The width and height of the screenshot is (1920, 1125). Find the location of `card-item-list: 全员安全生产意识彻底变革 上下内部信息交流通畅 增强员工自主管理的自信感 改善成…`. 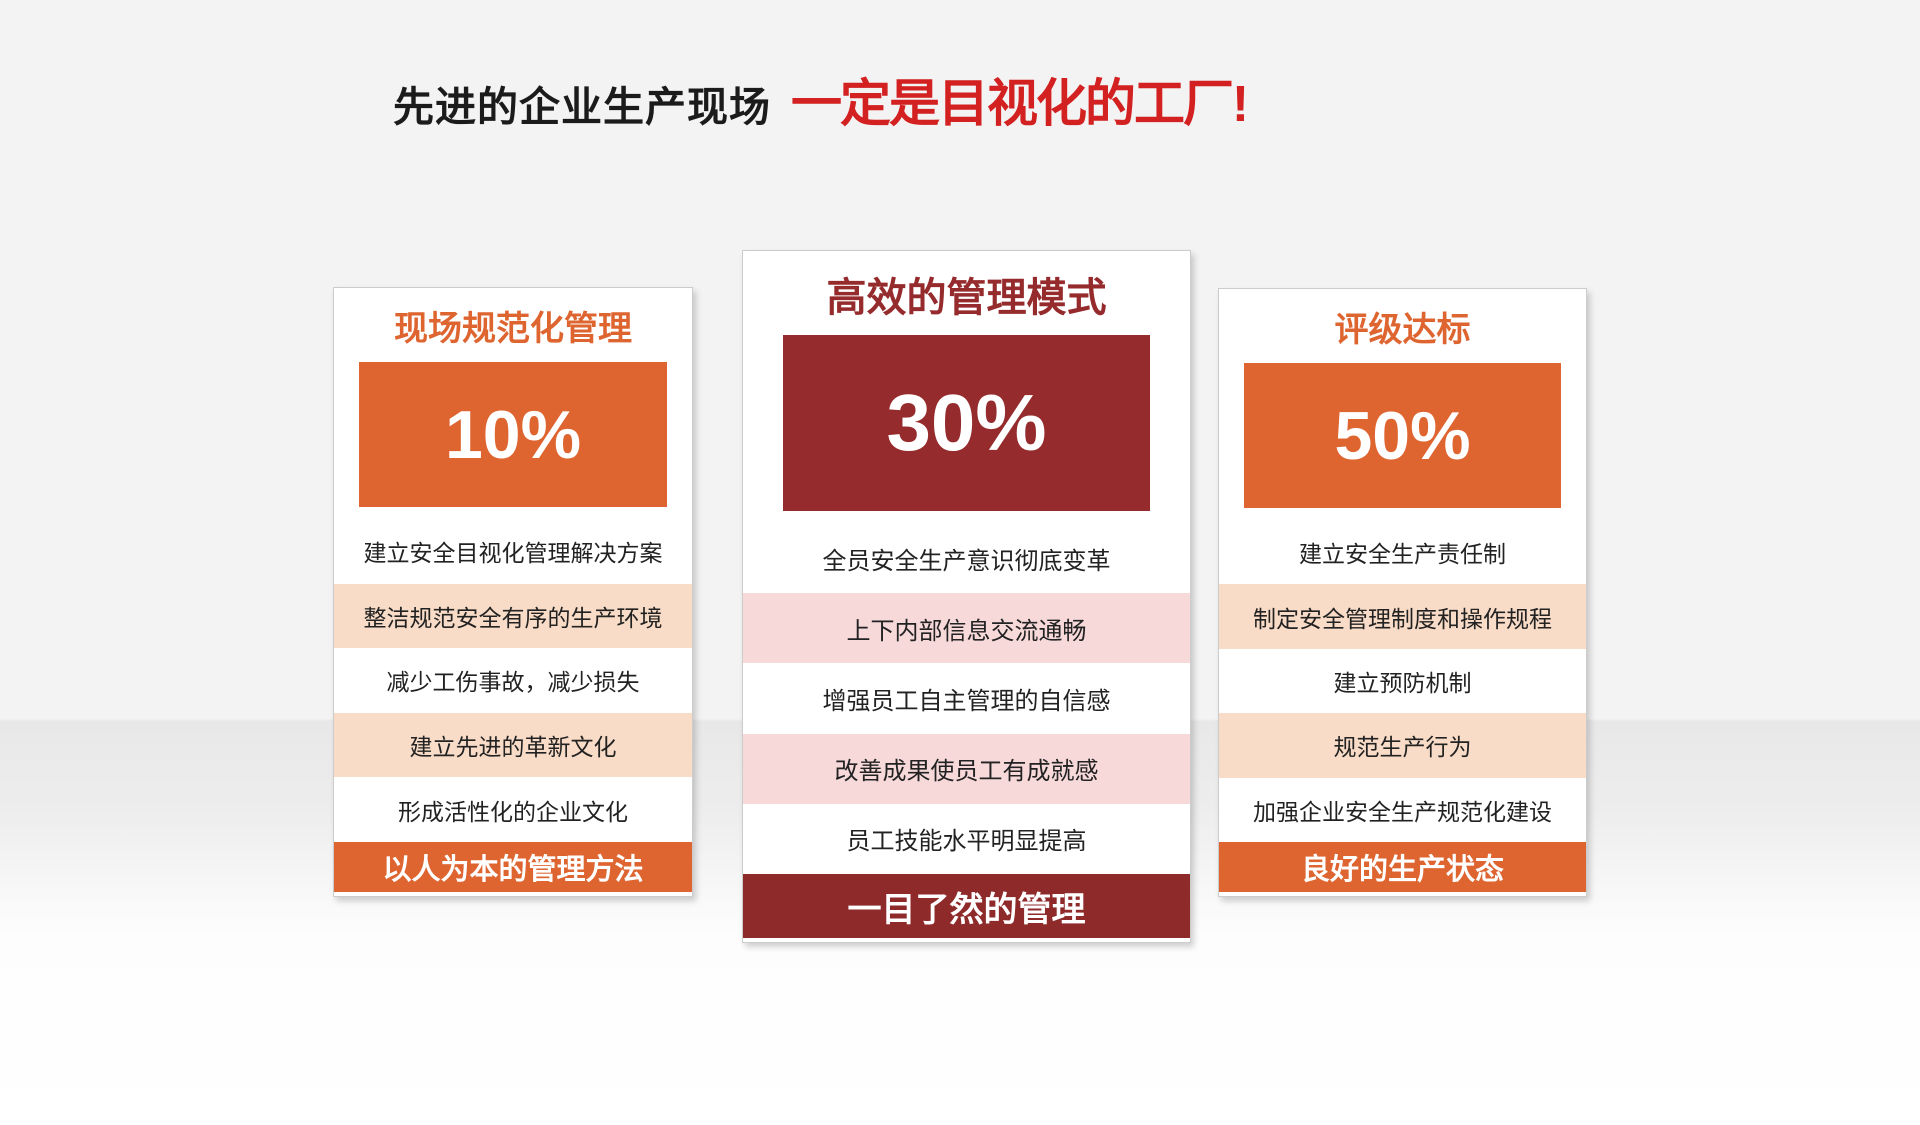

card-item-list: 全员安全生产意识彻底变革 上下内部信息交流通畅 增强员工自主管理的自信感 改善成… is located at coordinates (966, 698).